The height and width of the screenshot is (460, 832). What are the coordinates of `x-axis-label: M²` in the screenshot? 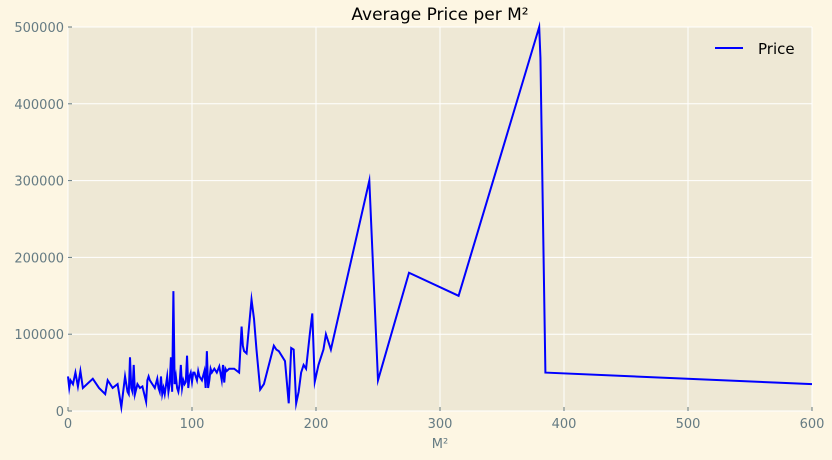 It's located at (440, 444).